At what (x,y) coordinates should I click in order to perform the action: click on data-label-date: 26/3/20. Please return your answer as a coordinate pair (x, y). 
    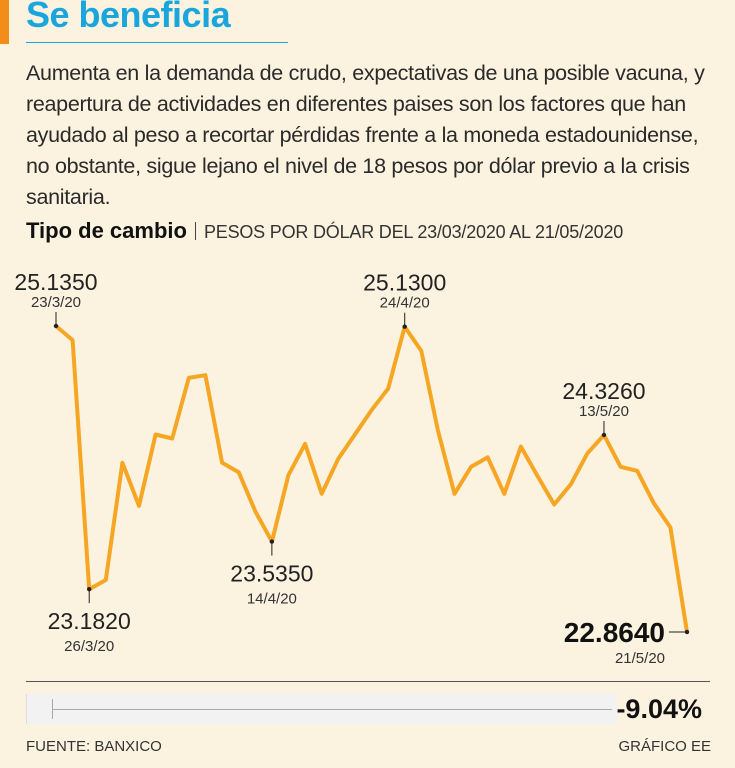
    Looking at the image, I should click on (89, 646).